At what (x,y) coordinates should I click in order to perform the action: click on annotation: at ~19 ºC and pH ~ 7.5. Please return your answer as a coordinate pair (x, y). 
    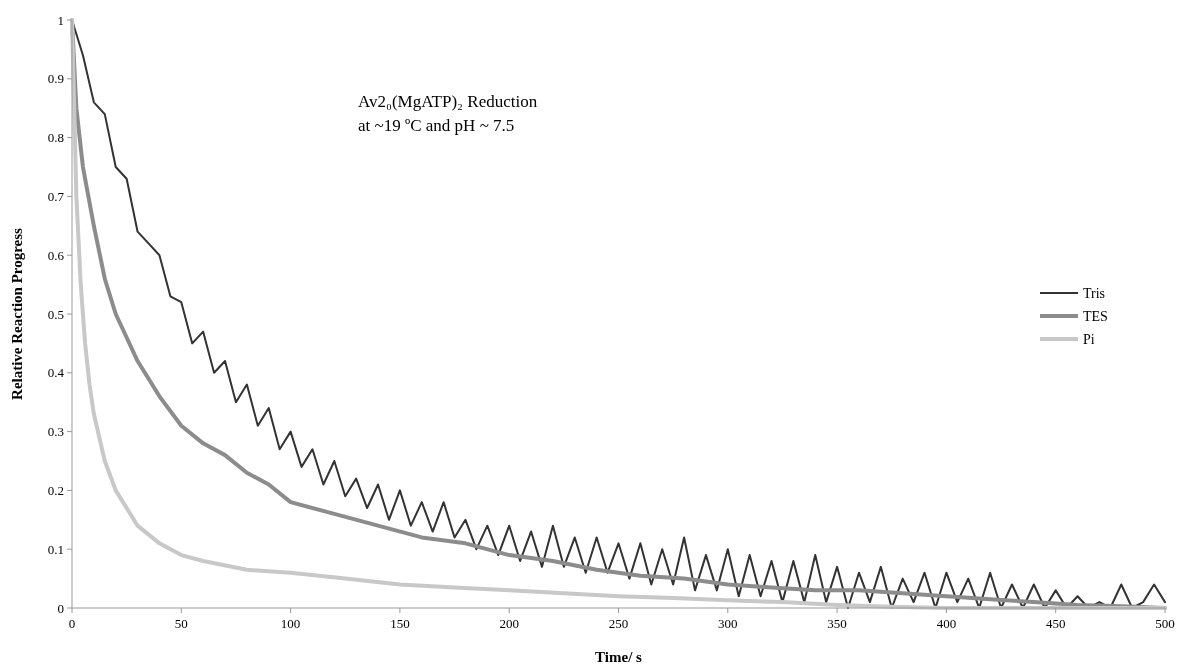
    Looking at the image, I should click on (436, 125).